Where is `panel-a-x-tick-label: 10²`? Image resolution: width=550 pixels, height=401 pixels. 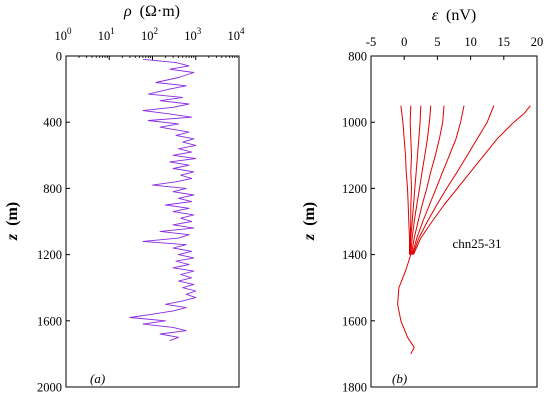
panel-a-x-tick-label: 10² is located at coordinates (149, 34).